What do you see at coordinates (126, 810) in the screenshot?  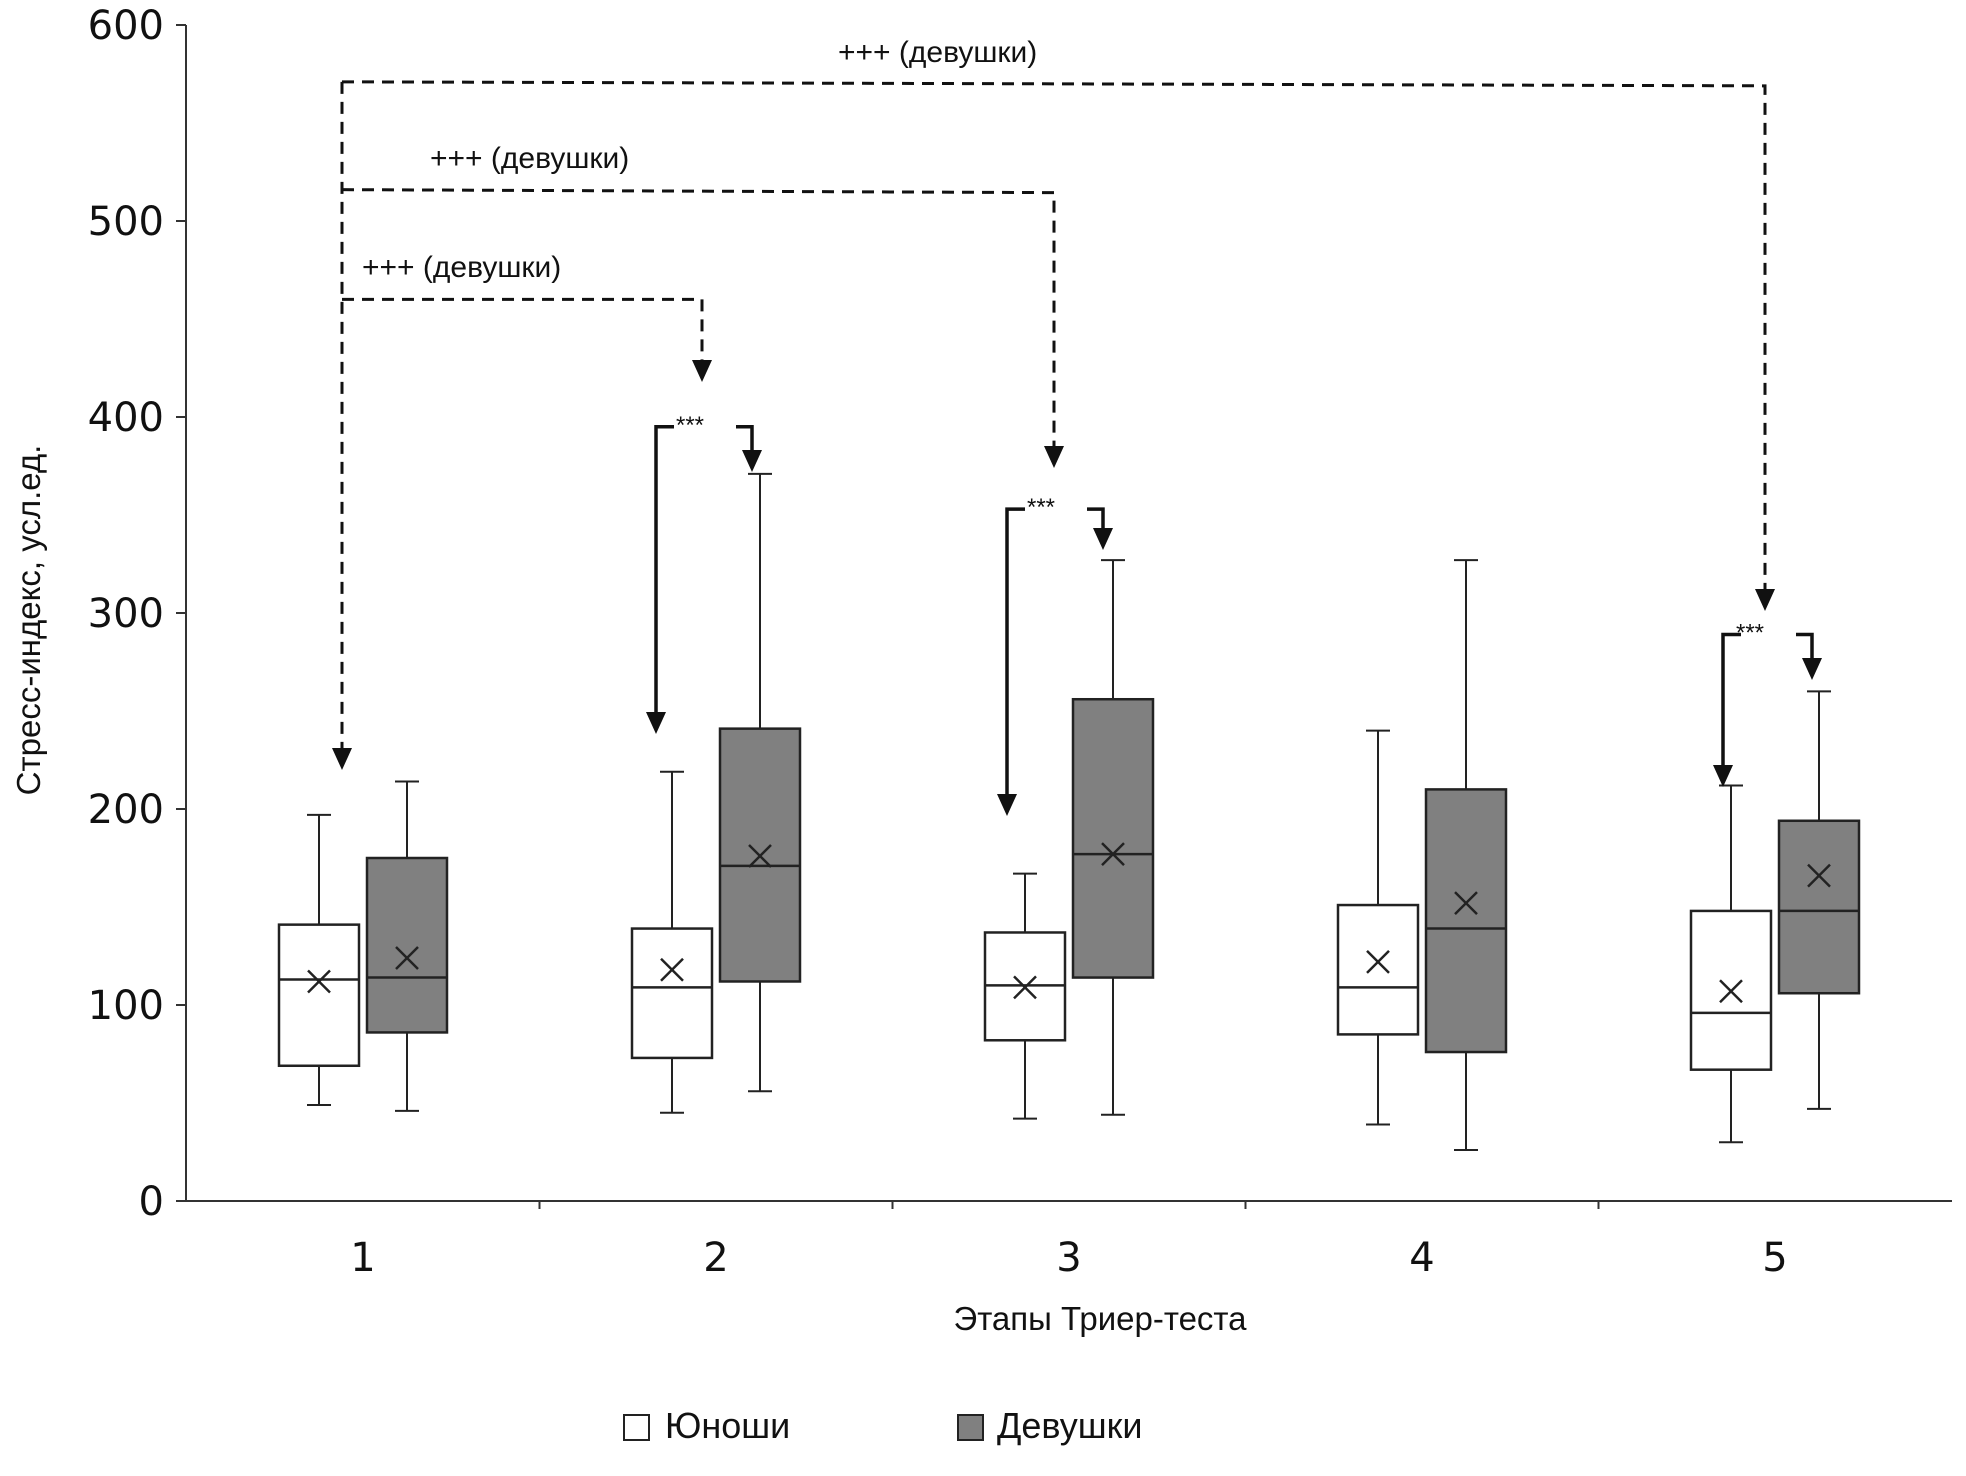 I see `y-tick-label: 200` at bounding box center [126, 810].